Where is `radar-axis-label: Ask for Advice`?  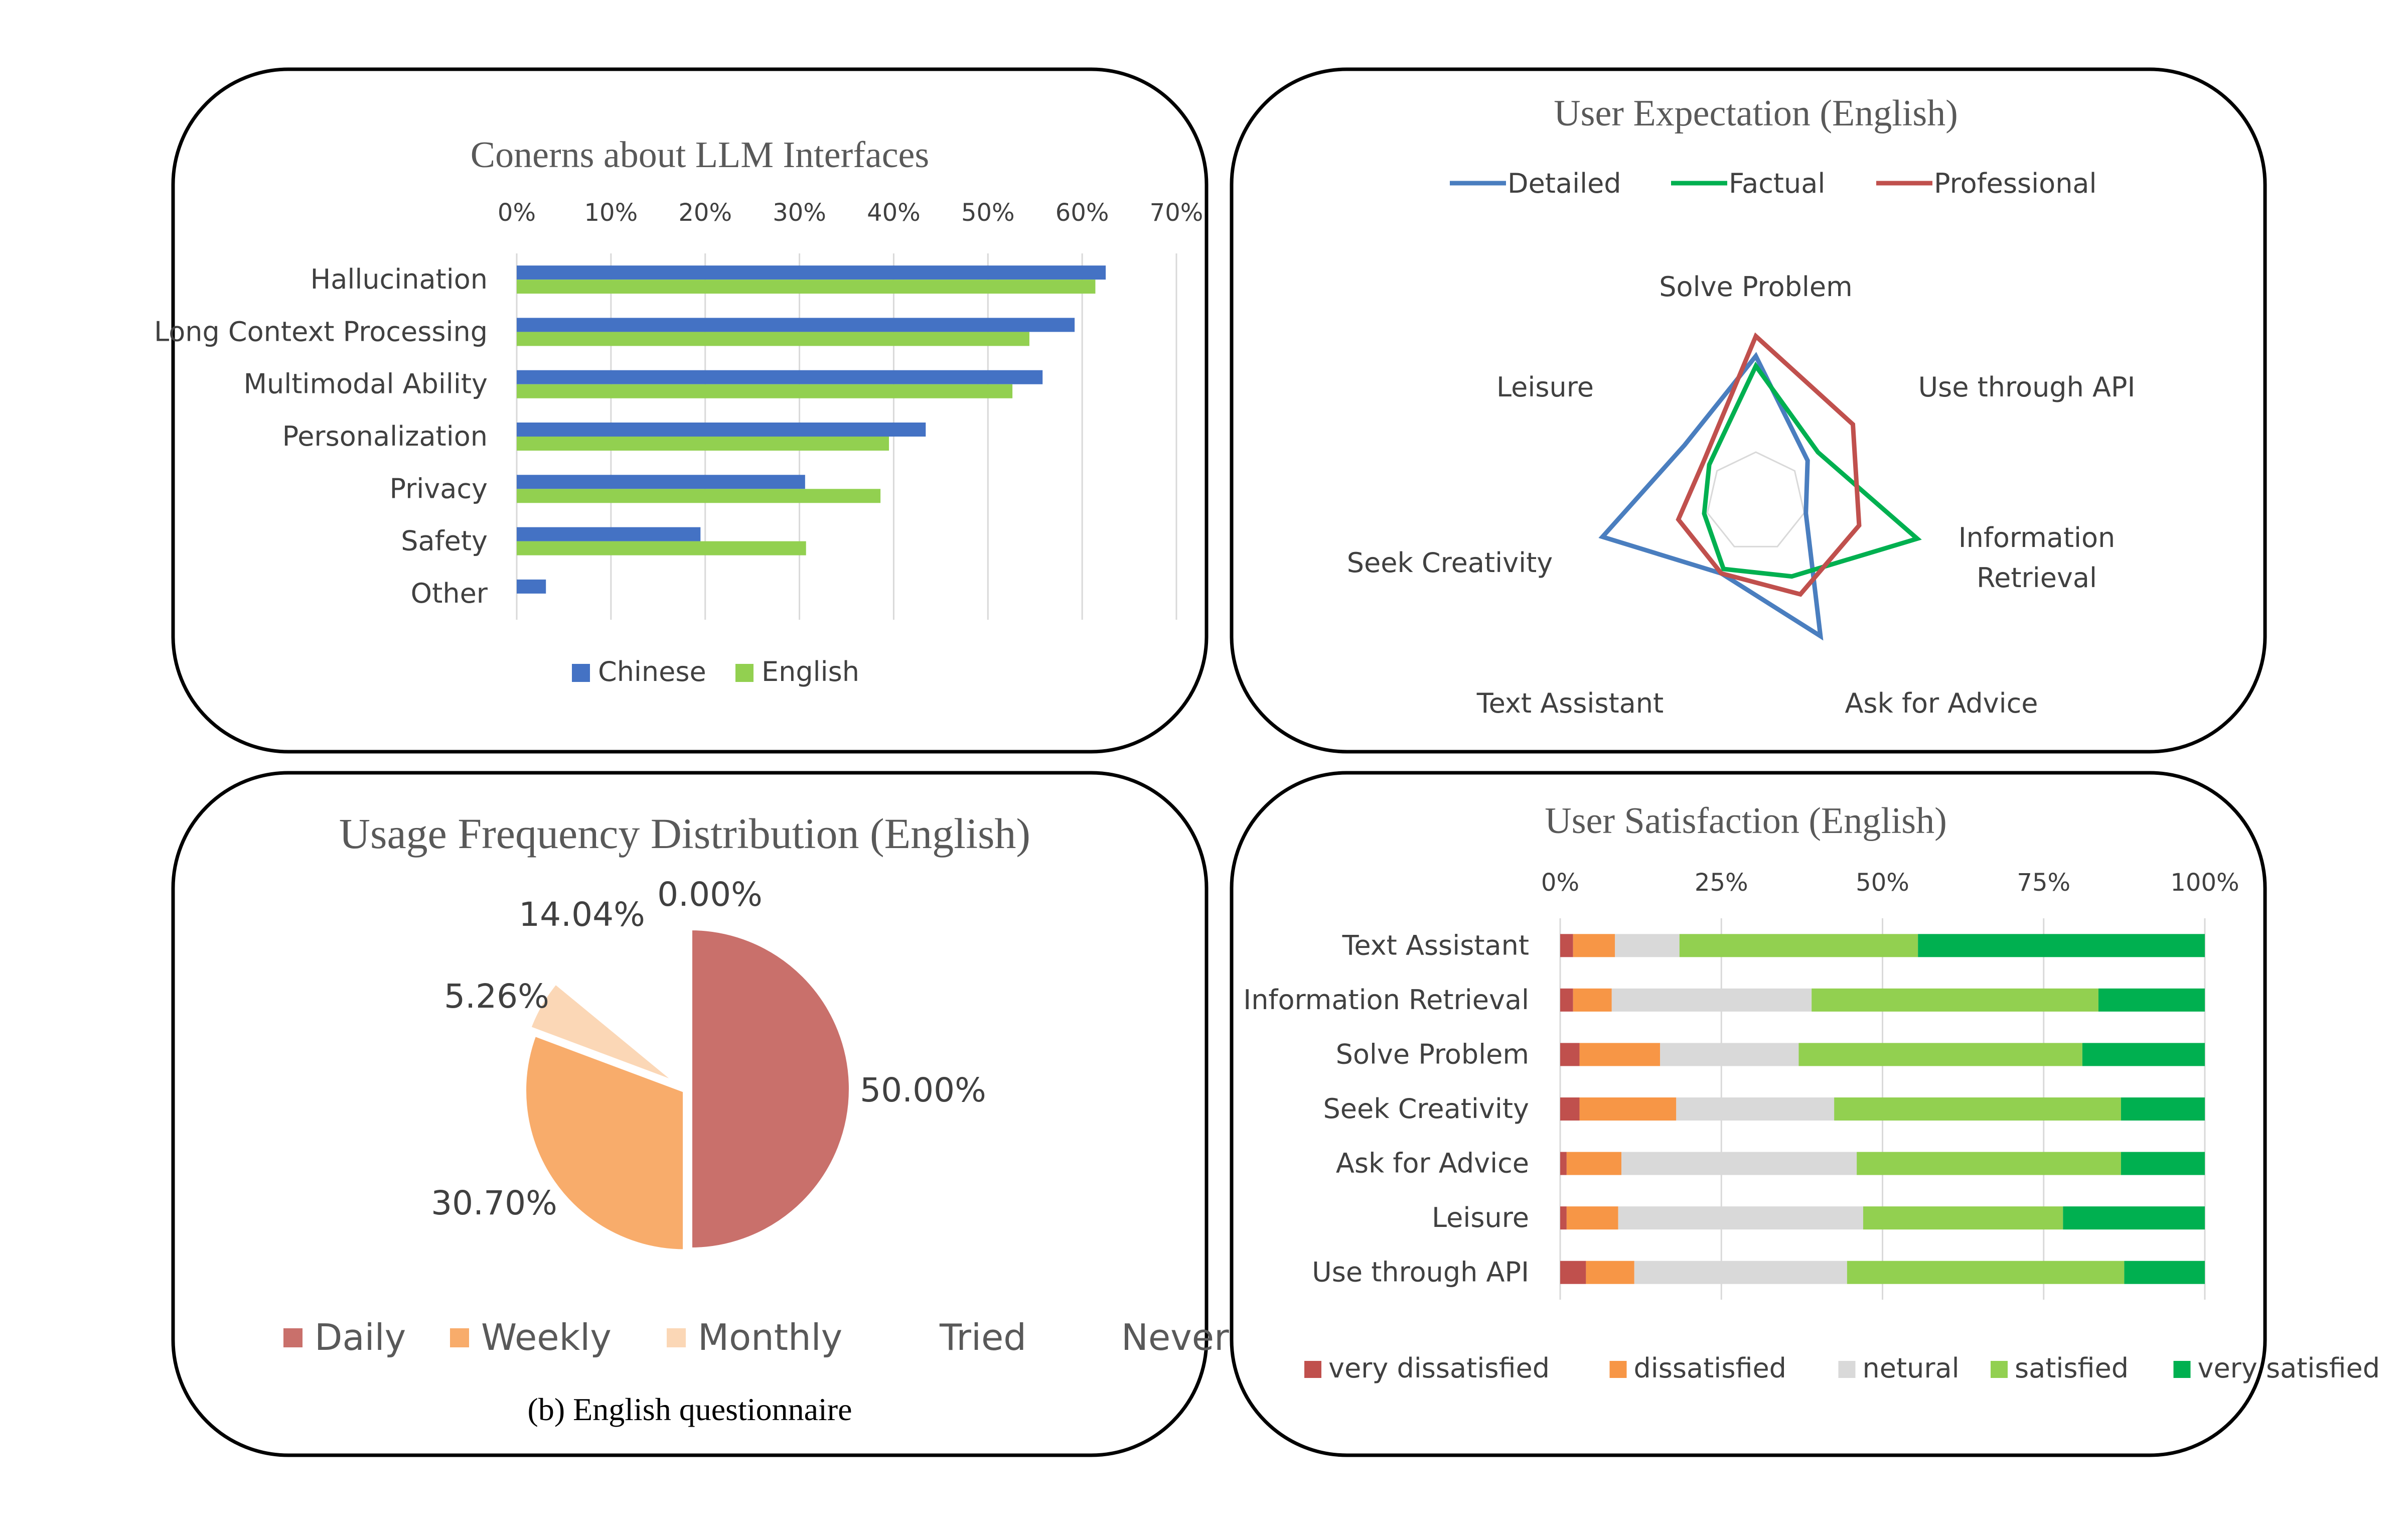 radar-axis-label: Ask for Advice is located at coordinates (1942, 703).